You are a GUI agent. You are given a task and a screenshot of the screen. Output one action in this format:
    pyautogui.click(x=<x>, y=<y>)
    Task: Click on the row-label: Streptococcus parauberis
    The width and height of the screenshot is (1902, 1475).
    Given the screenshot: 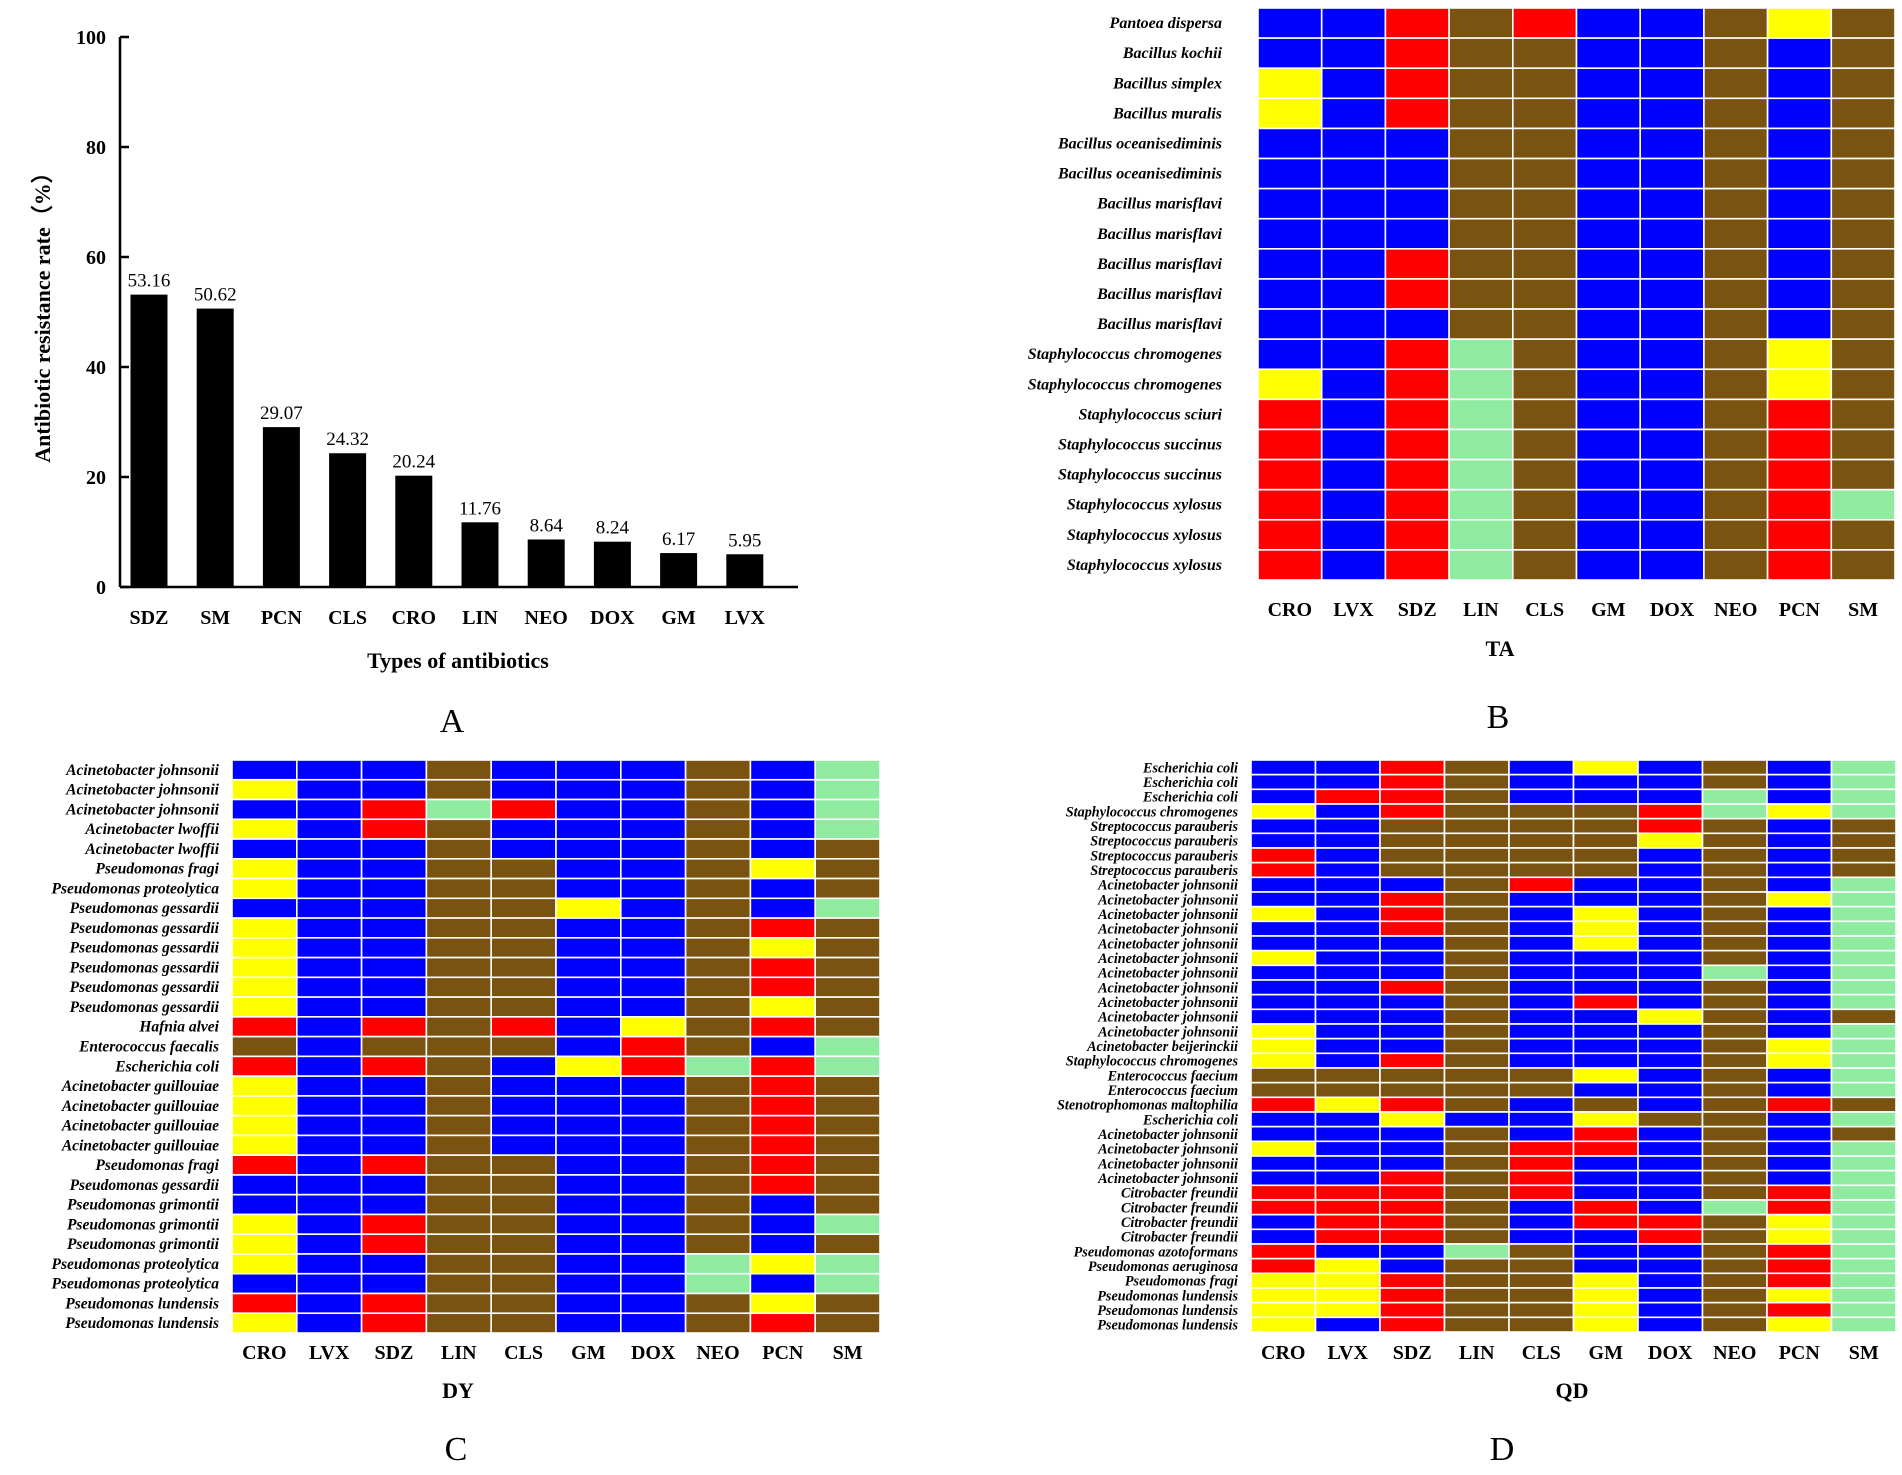 What is the action you would take?
    pyautogui.click(x=1164, y=842)
    